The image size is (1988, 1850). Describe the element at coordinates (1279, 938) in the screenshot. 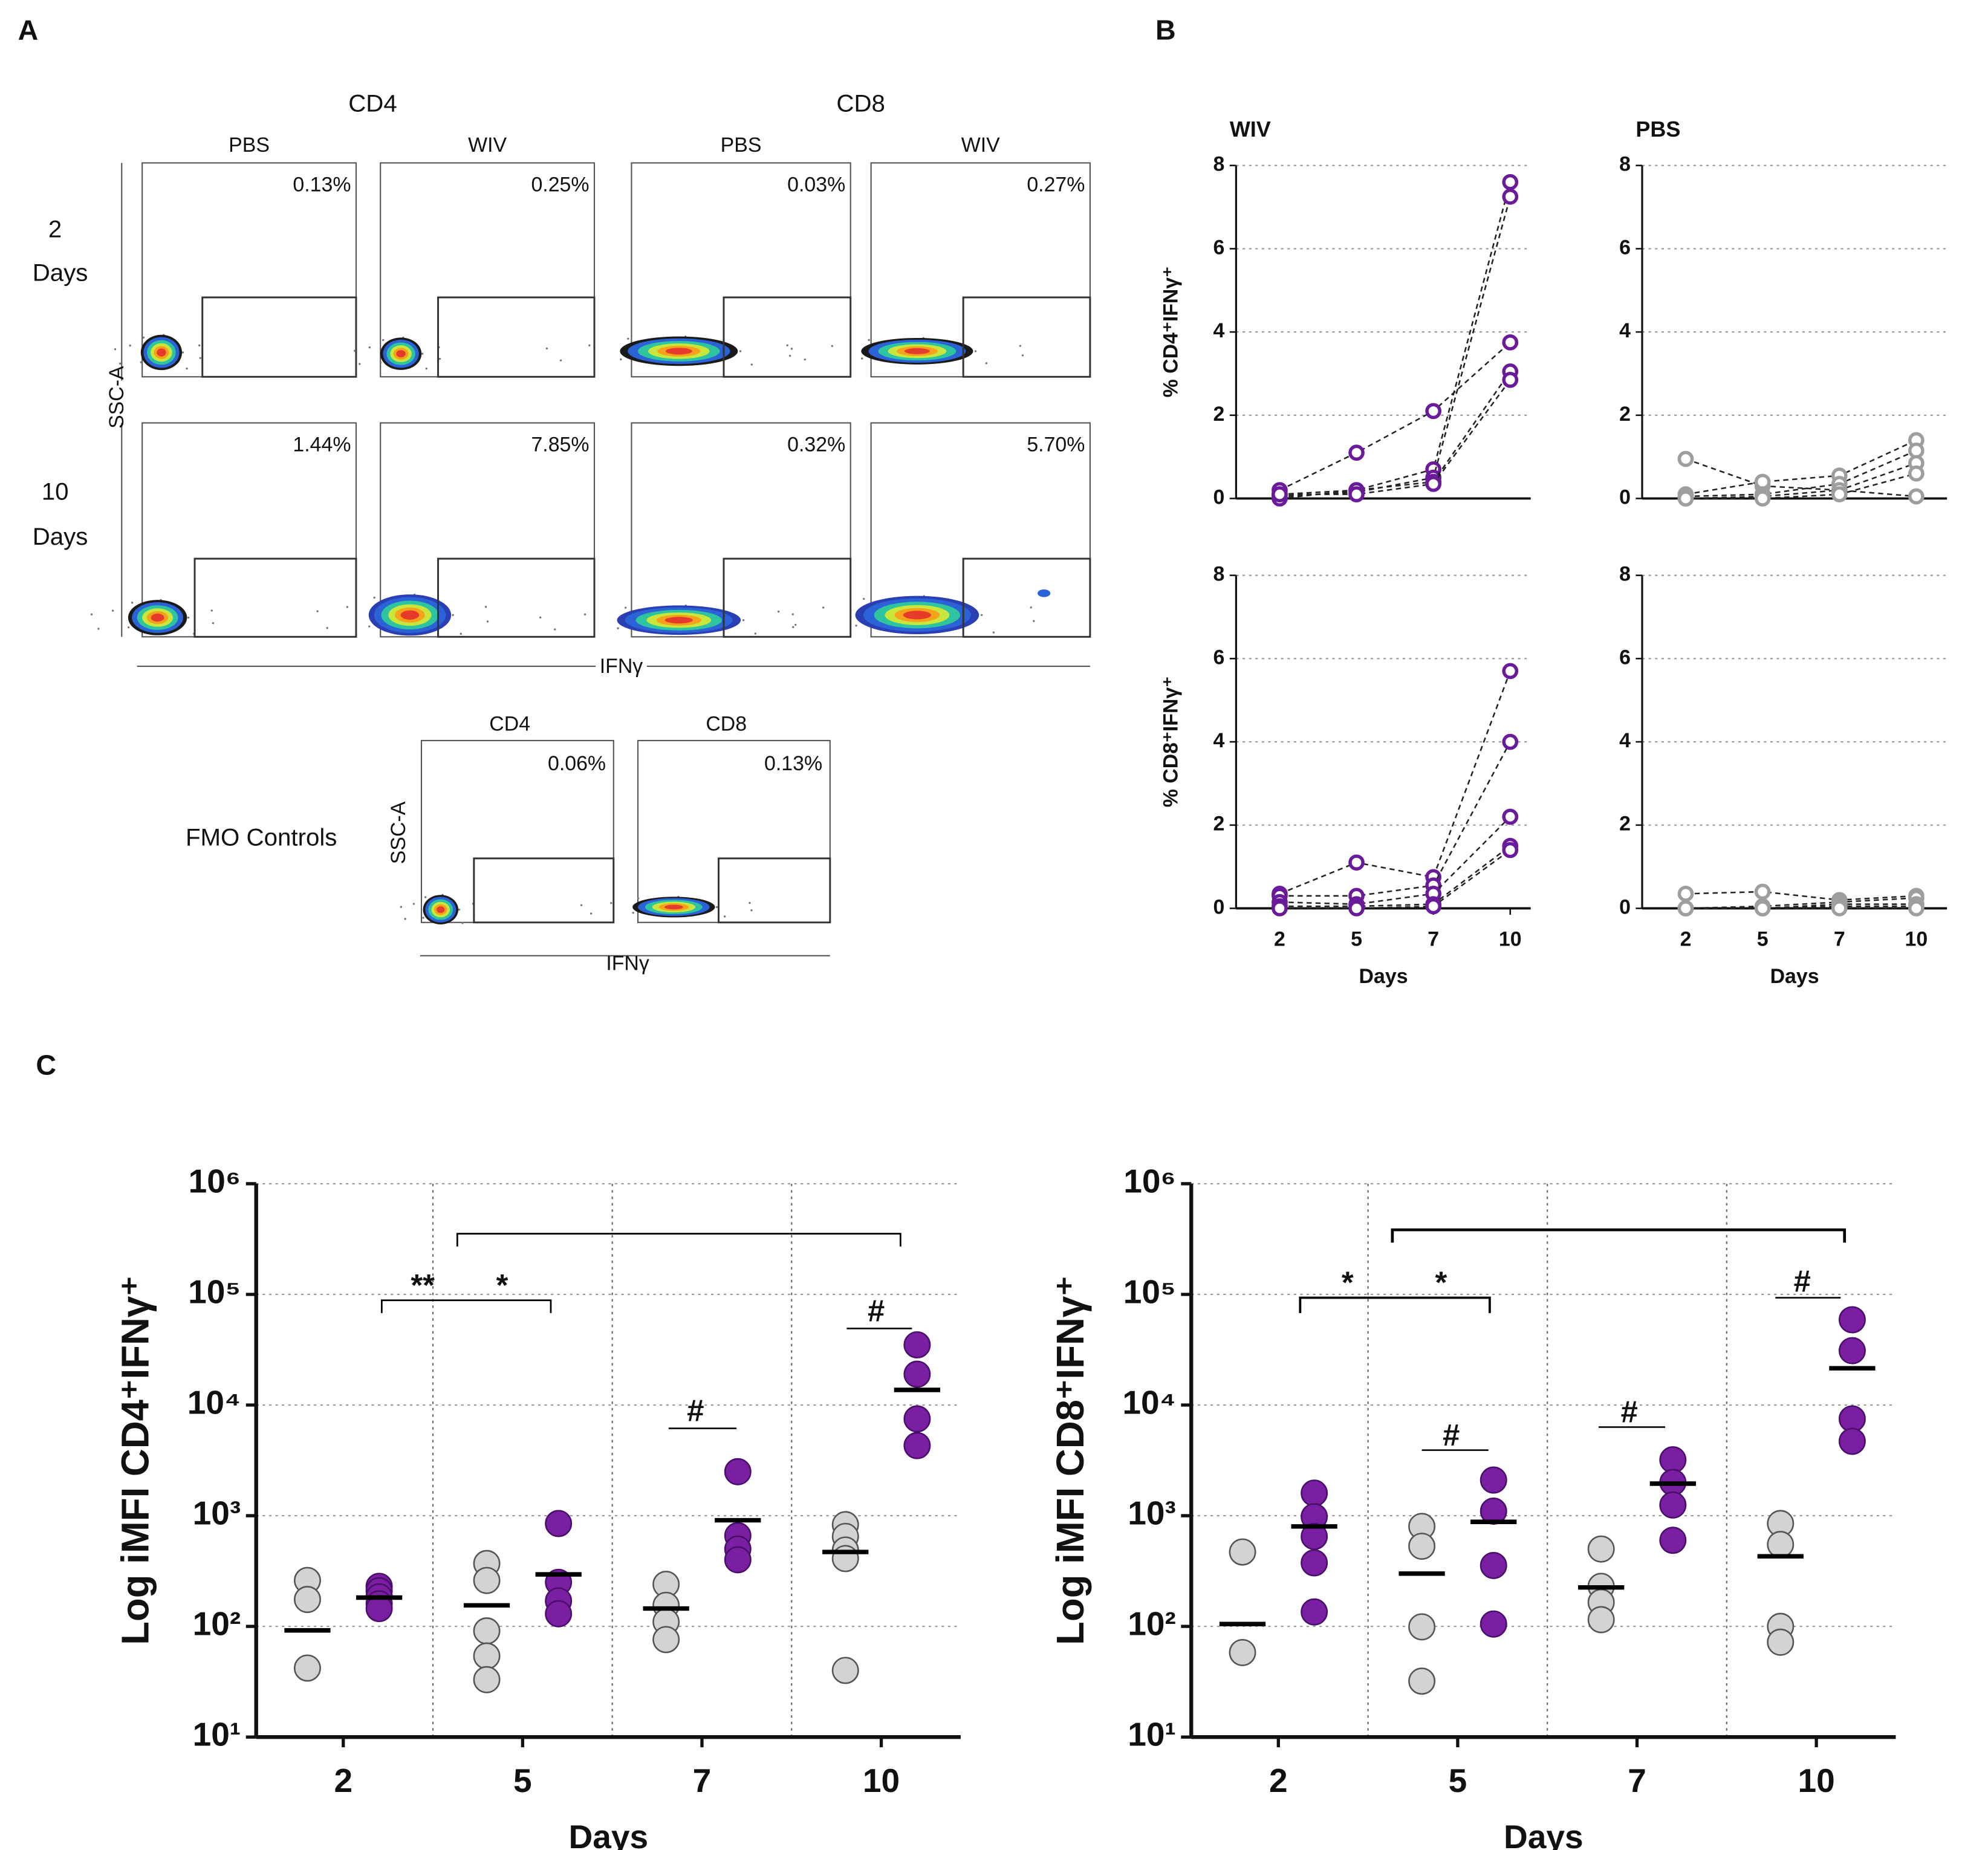

I see `x-tick-label: 2` at that location.